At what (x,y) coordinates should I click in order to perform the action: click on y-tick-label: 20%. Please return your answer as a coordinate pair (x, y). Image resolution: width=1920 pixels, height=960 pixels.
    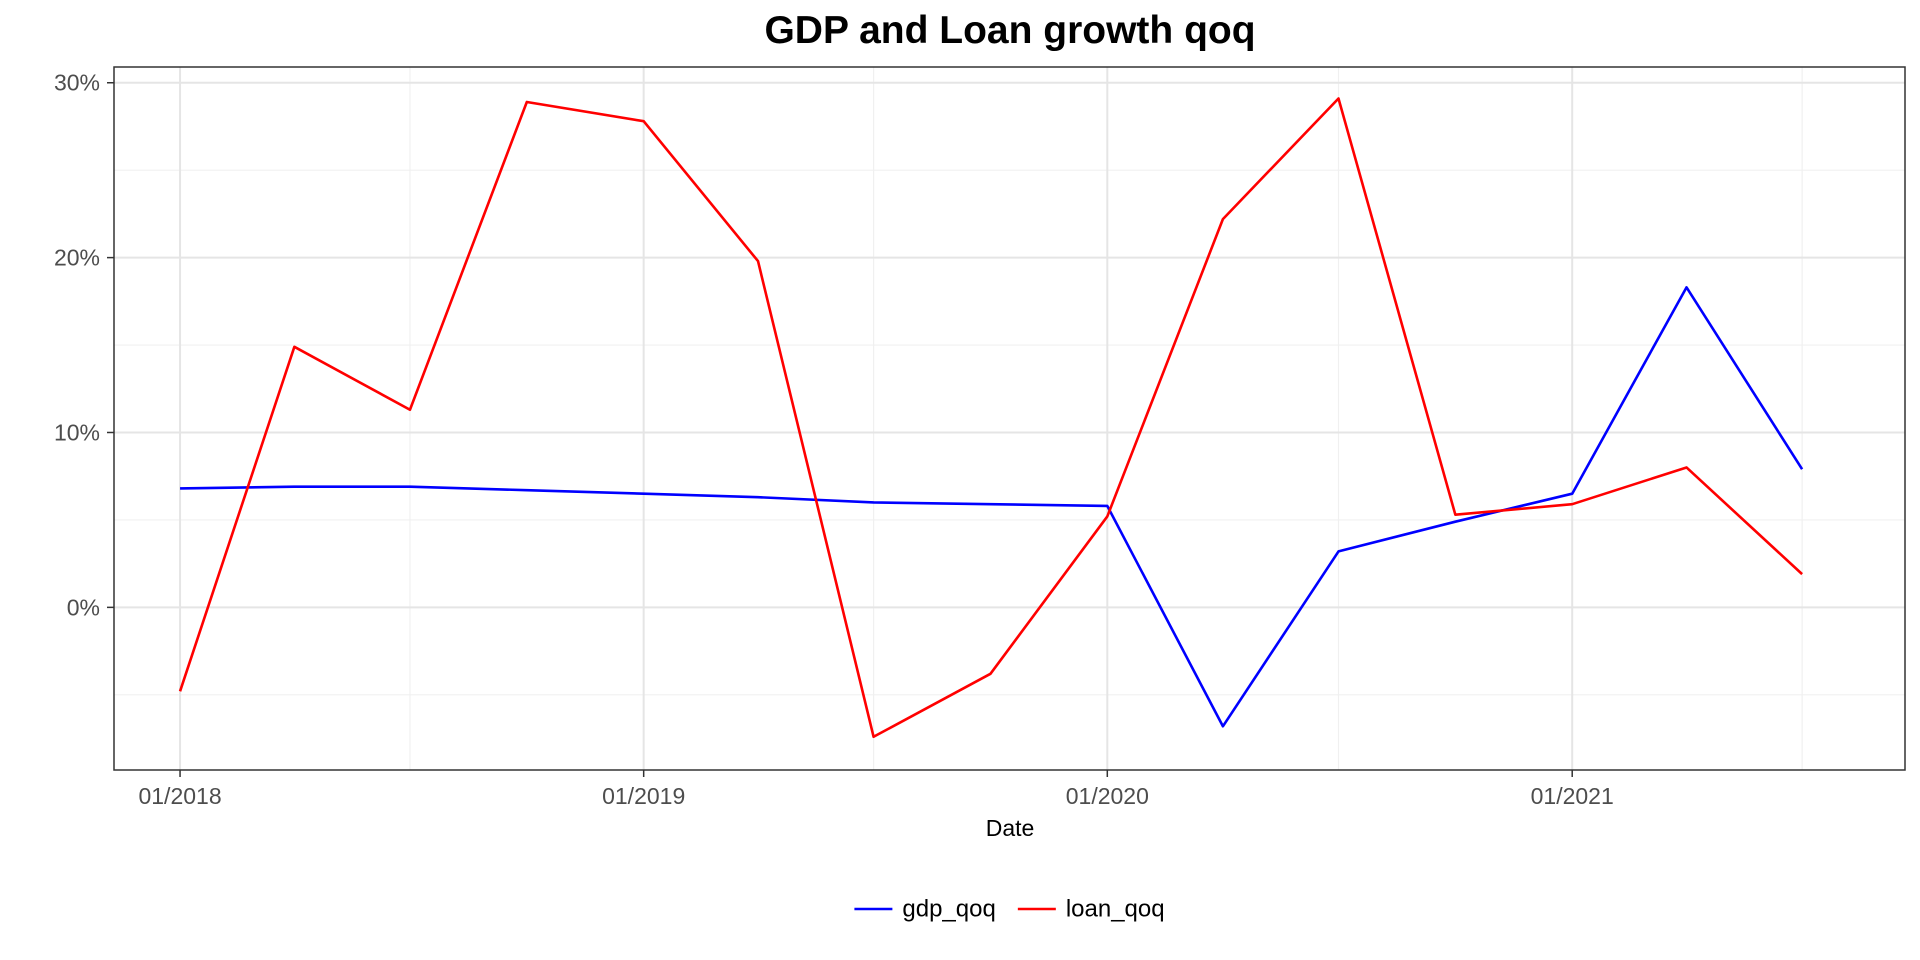
    Looking at the image, I should click on (77, 258).